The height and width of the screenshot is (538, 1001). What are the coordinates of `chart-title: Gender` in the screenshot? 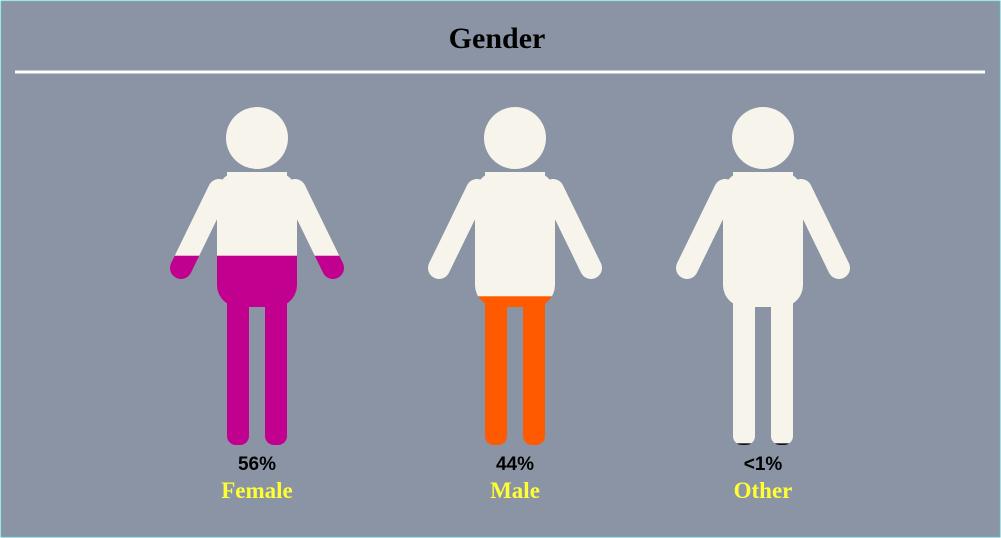 It's located at (497, 38).